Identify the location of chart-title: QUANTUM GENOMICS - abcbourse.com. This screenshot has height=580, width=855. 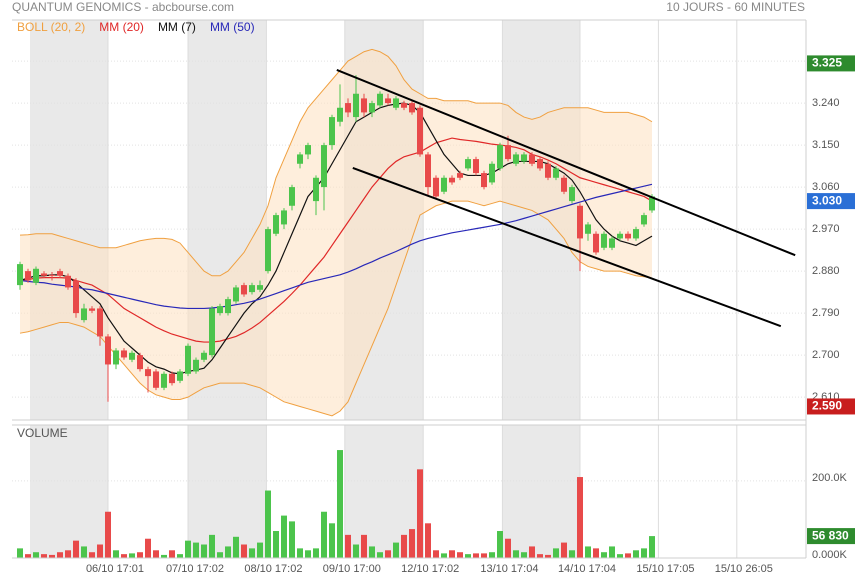
(123, 7).